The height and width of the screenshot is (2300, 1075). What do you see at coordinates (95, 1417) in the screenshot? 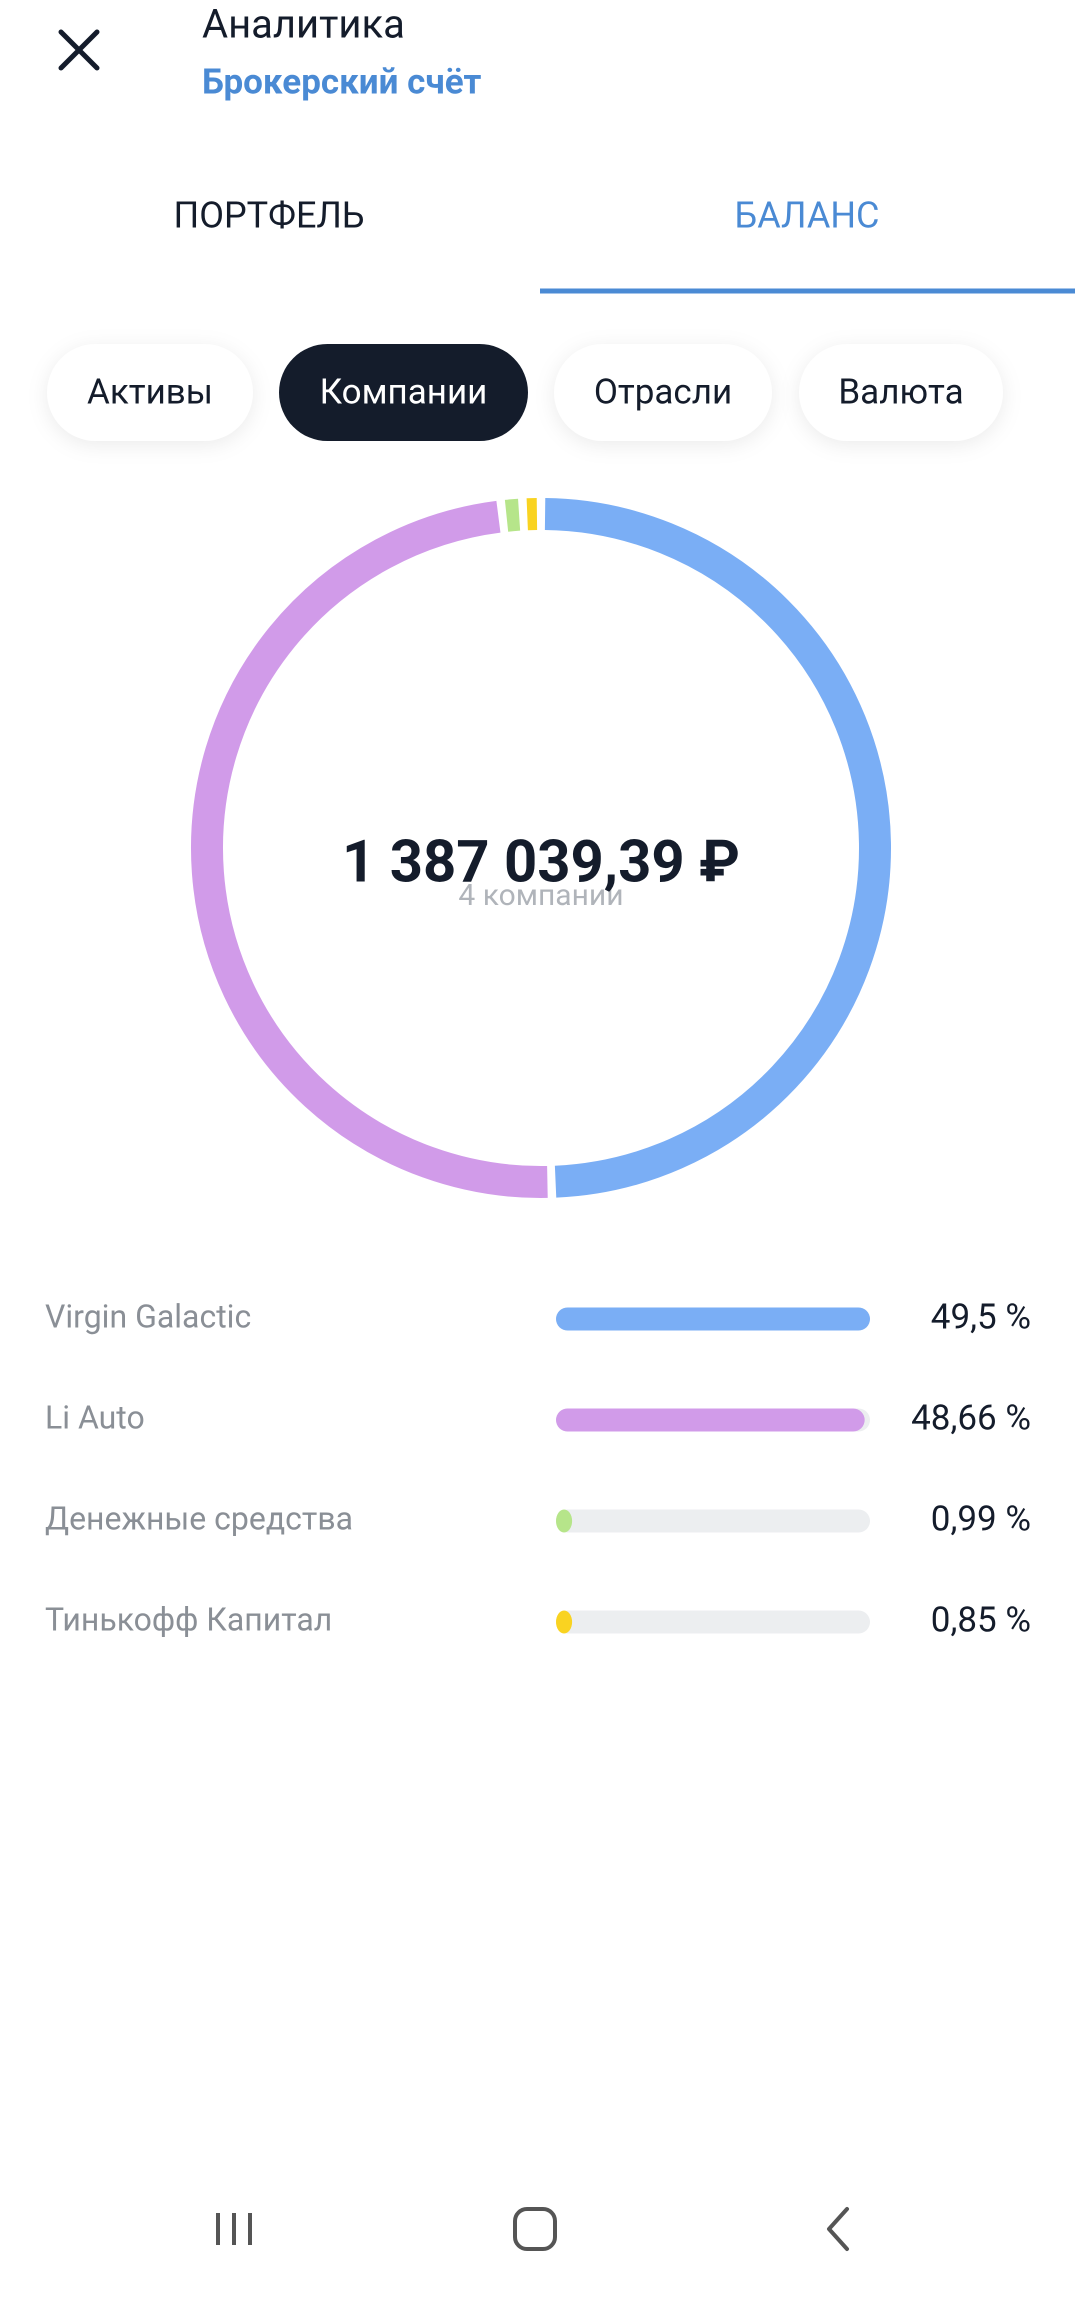
I see `legend-label: Li Auto` at bounding box center [95, 1417].